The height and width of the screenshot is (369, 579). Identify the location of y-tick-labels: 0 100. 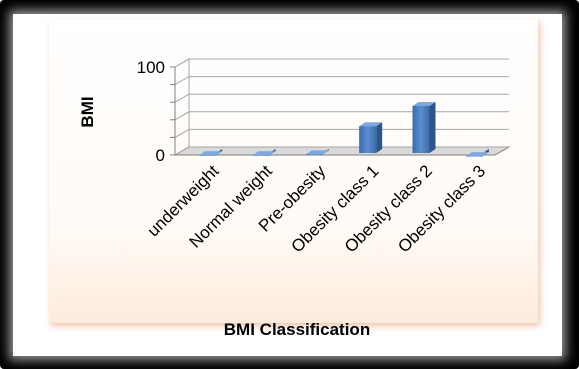
(151, 111).